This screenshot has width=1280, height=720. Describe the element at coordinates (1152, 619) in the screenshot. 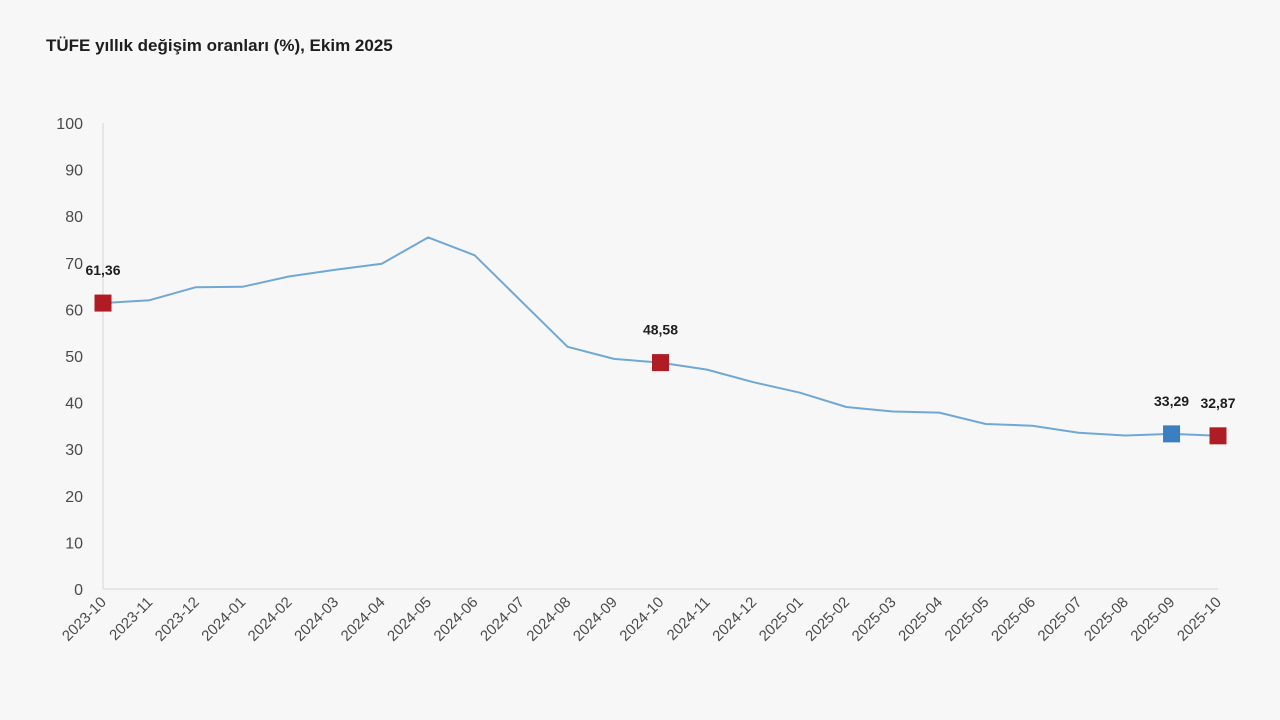

I see `x-tick-label: 2025-09` at that location.